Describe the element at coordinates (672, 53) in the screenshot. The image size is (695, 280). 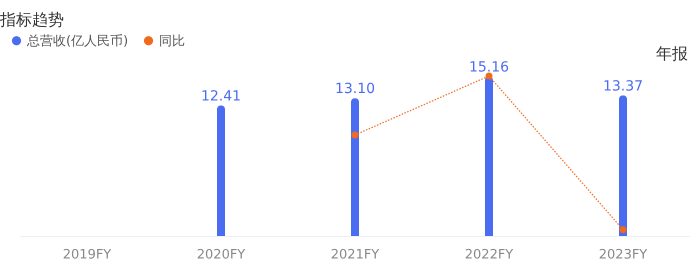
I see `text: 年报` at that location.